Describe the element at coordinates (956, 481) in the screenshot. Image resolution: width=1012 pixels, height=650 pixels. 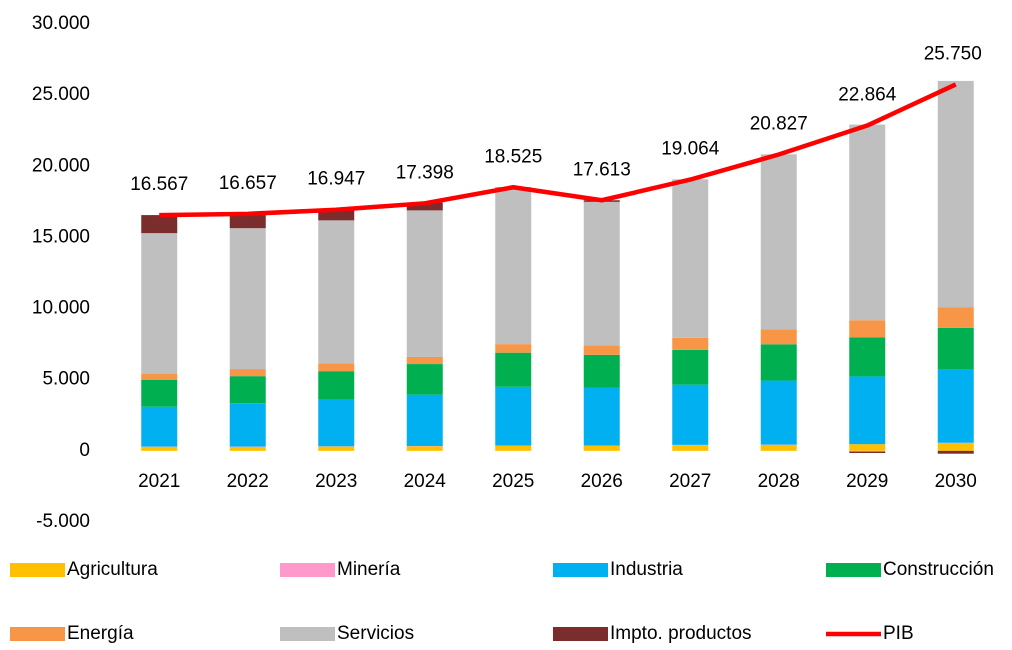
I see `x-tick-label: 2030` at that location.